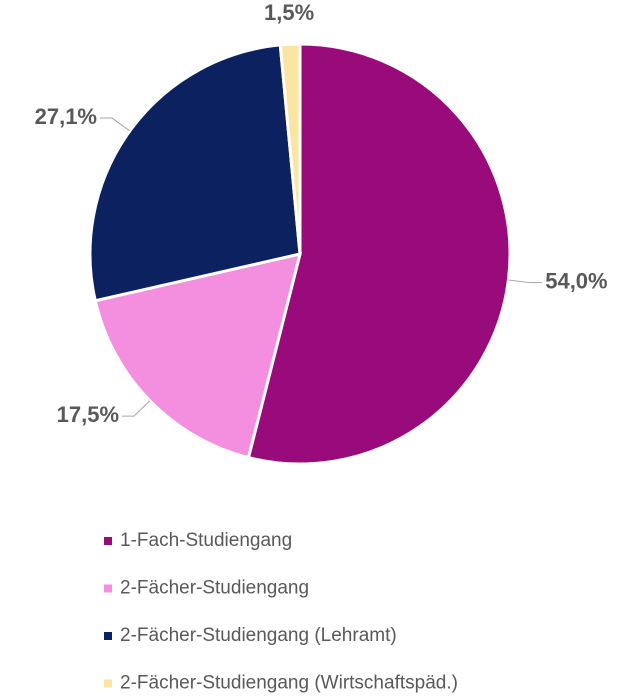  I want to click on legend-label: 2-Fächer-Studiengang (Wirtschaftspäd.), so click(289, 683).